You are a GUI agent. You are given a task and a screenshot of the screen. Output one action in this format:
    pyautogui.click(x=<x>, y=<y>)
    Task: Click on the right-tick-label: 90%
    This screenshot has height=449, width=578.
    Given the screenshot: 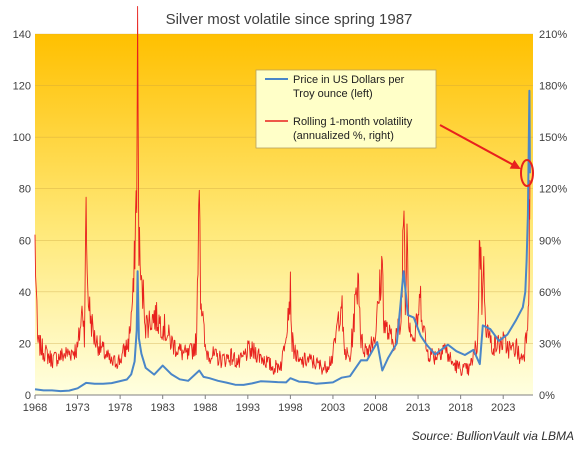 What is the action you would take?
    pyautogui.click(x=550, y=241)
    